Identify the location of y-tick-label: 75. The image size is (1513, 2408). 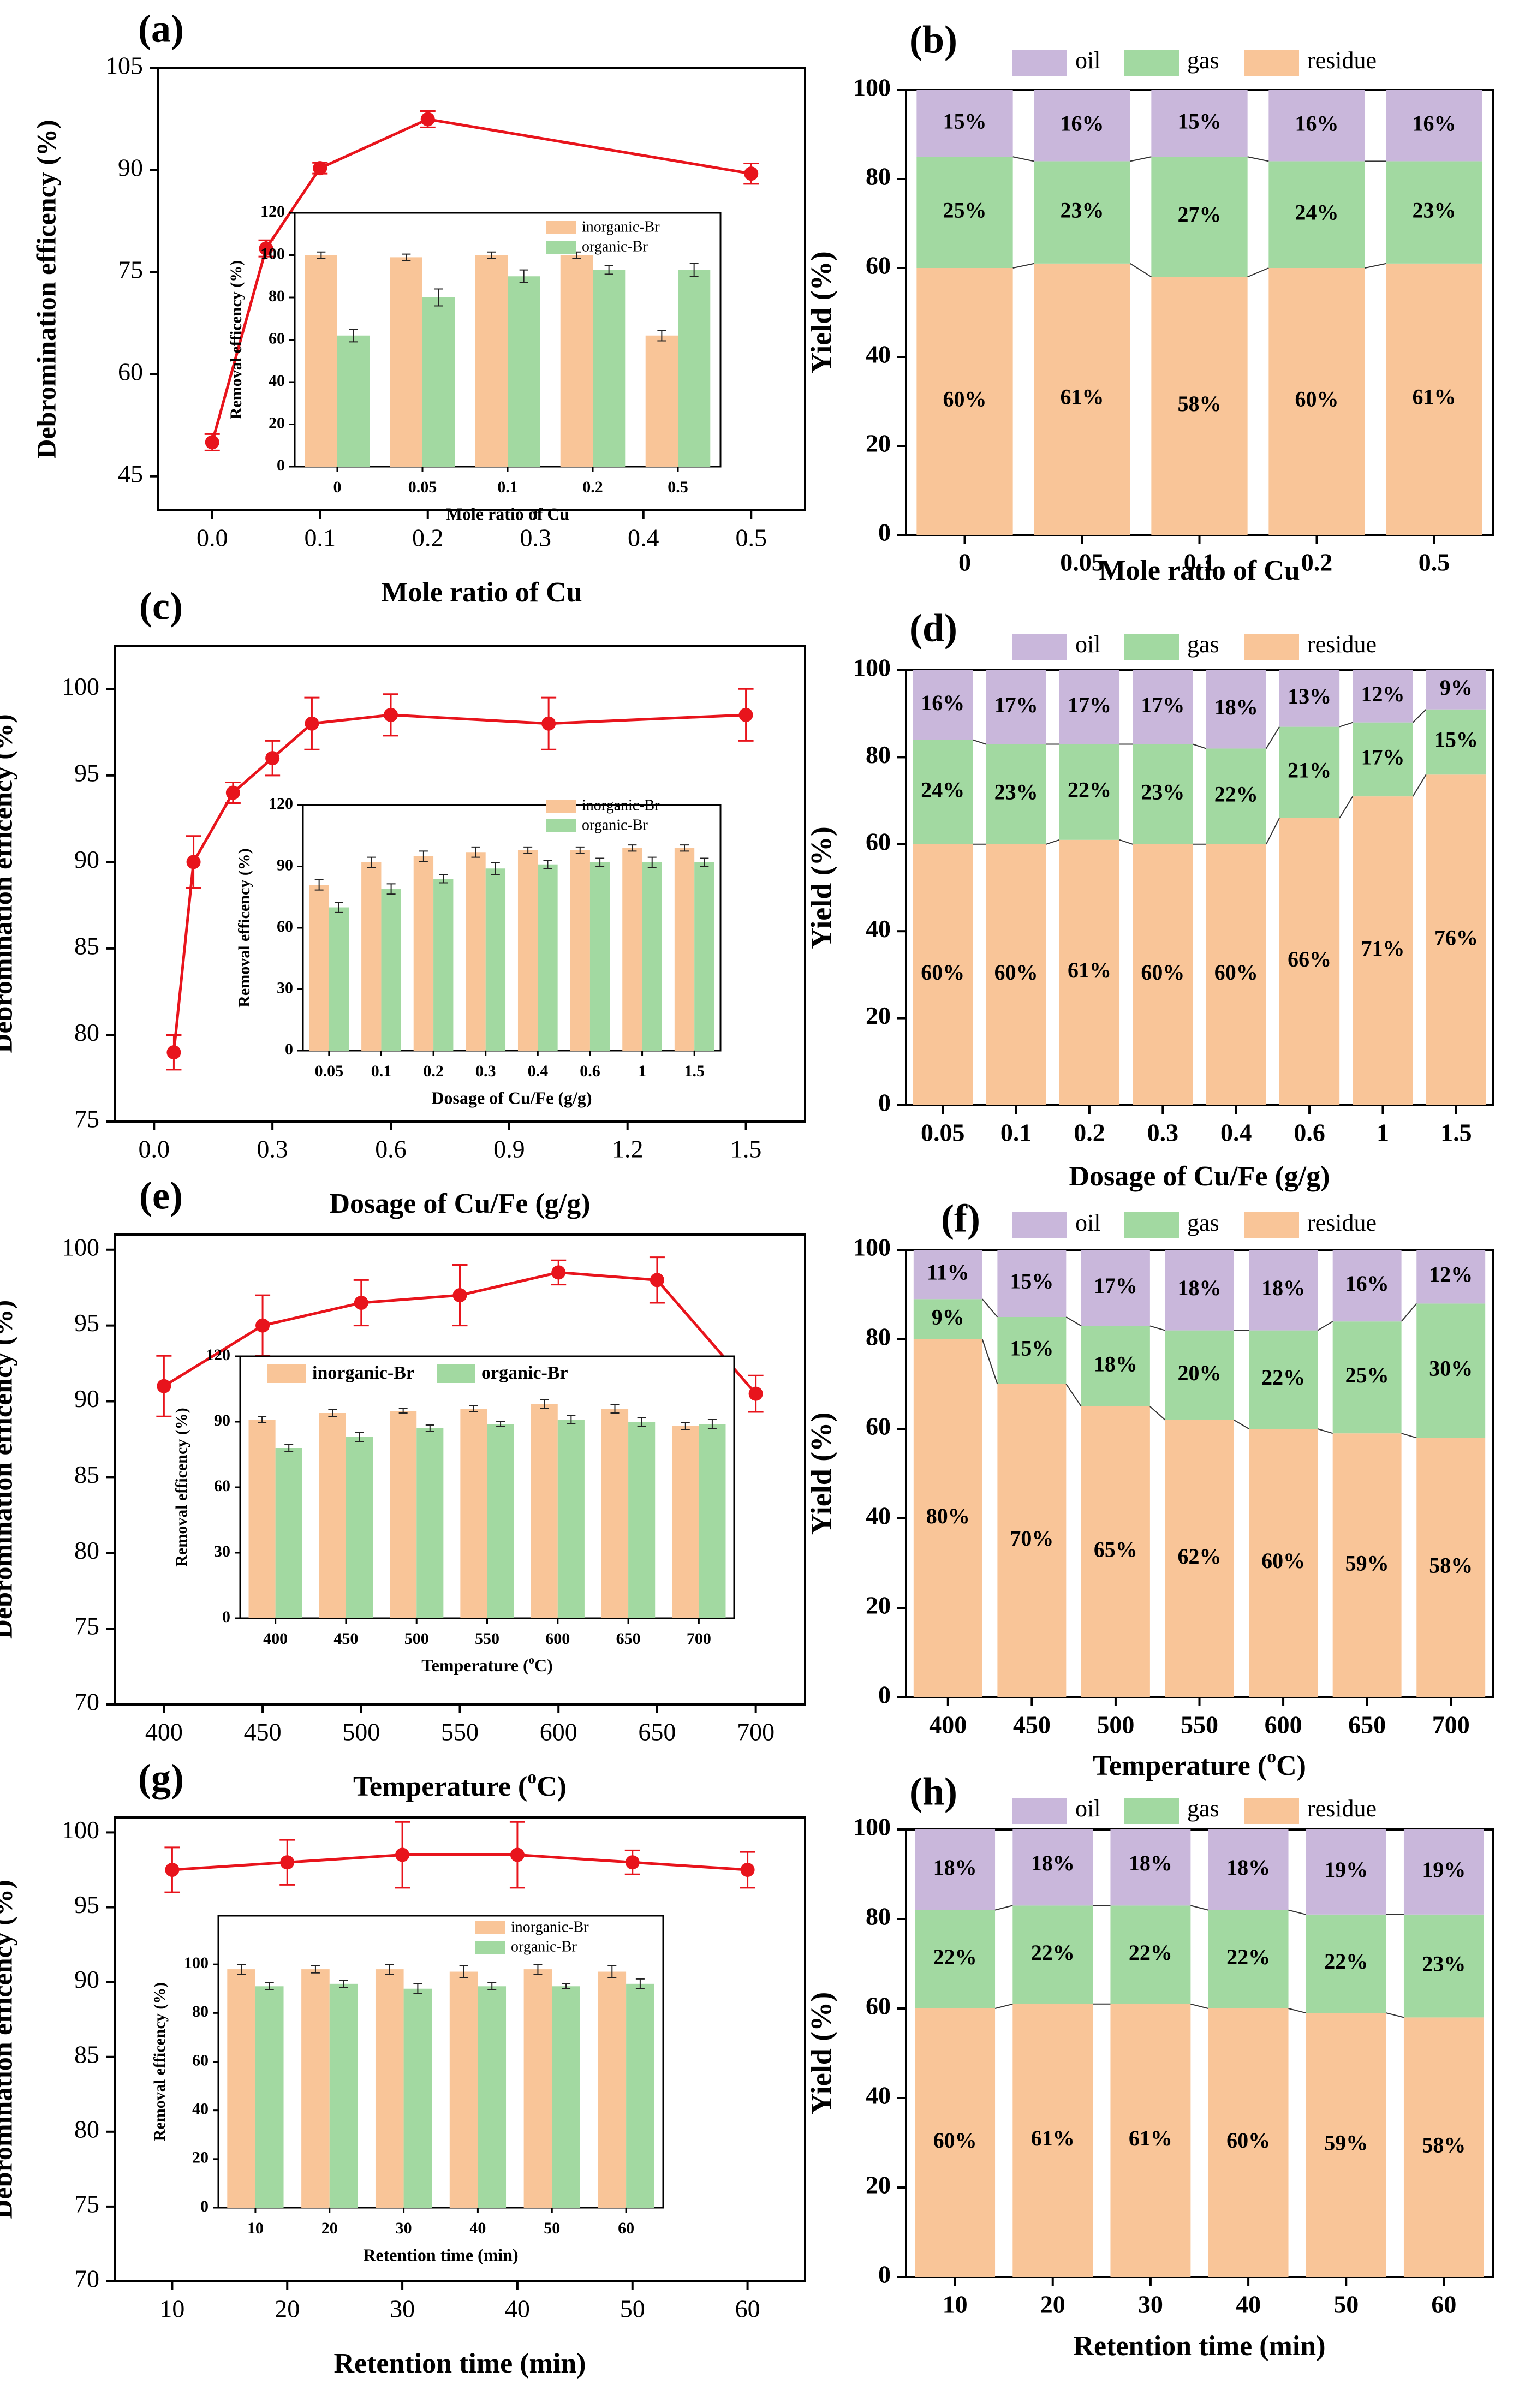
(86, 2204).